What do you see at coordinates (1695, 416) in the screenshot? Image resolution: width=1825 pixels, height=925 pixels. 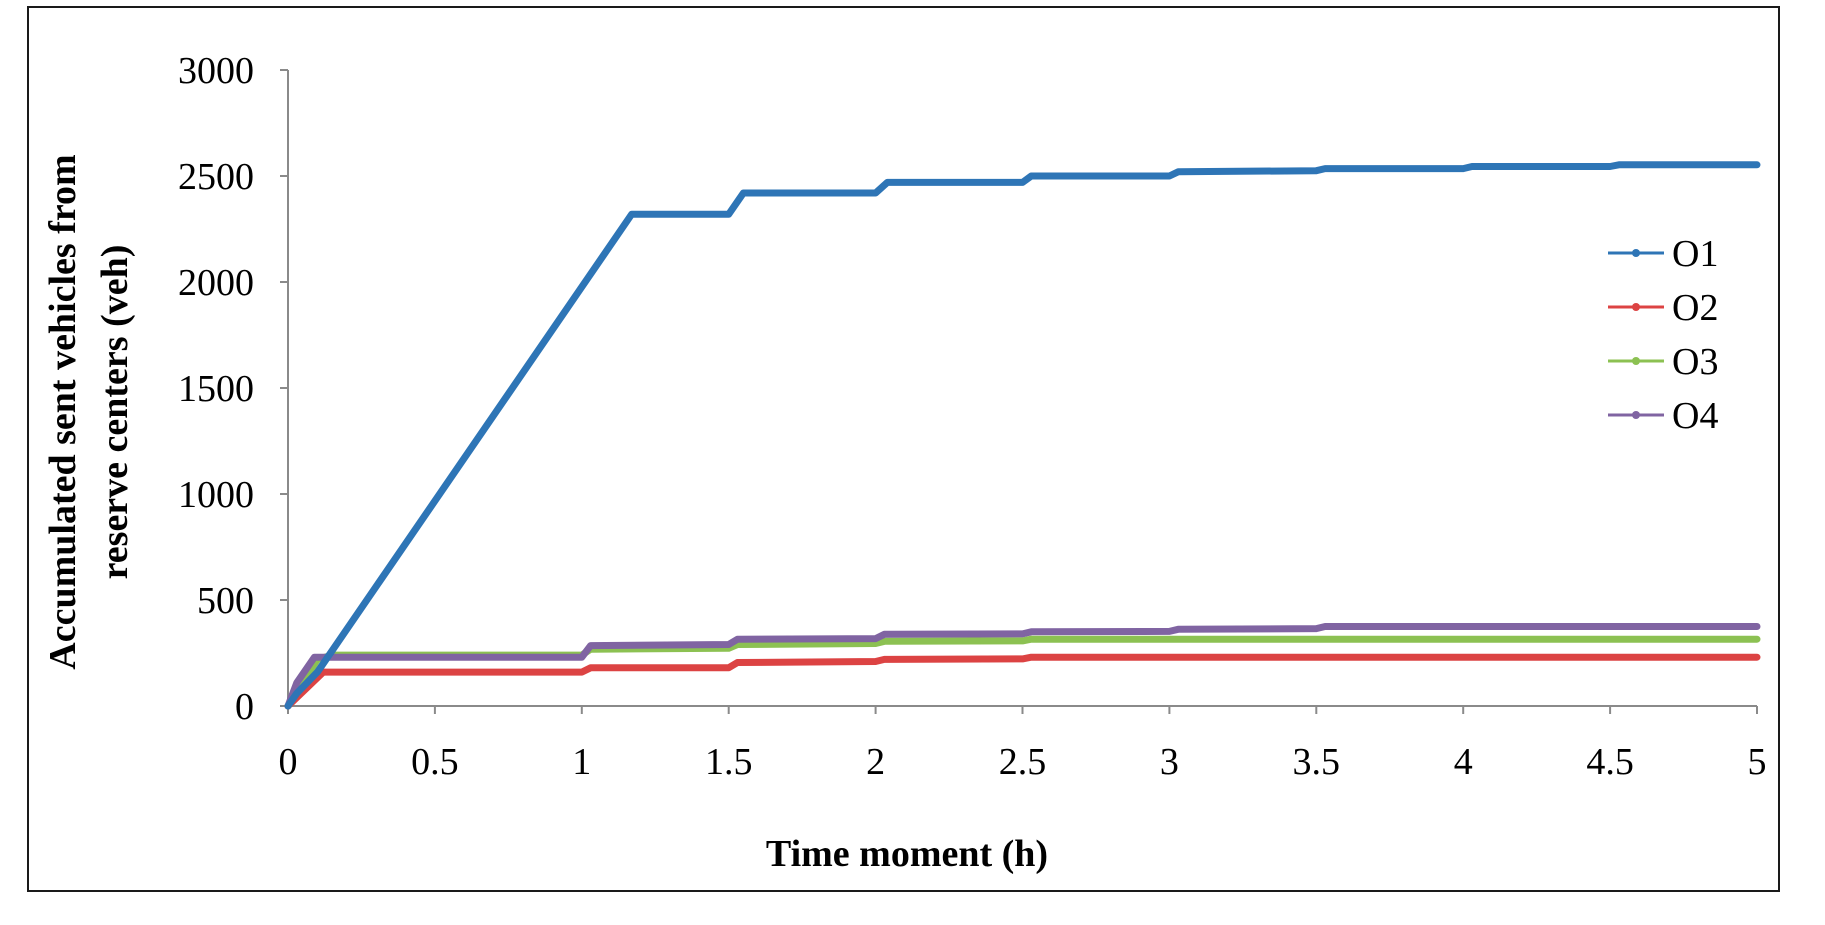 I see `legend-label: O4` at bounding box center [1695, 416].